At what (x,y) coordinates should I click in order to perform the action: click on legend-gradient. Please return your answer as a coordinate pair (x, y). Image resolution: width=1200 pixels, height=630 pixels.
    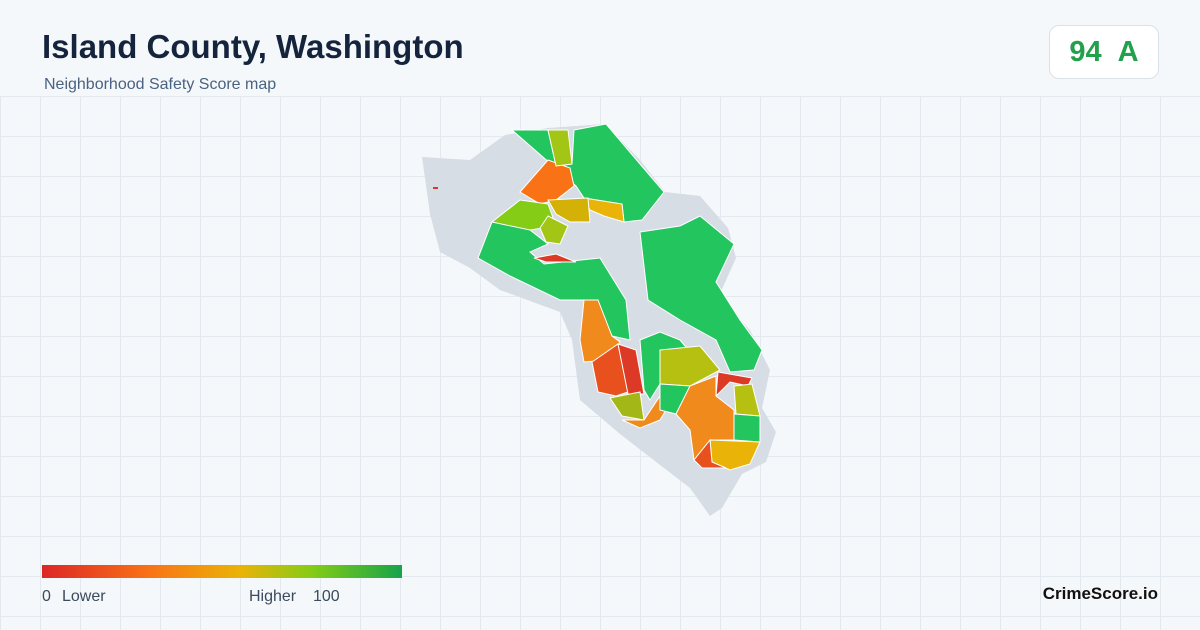
    Looking at the image, I should click on (222, 571).